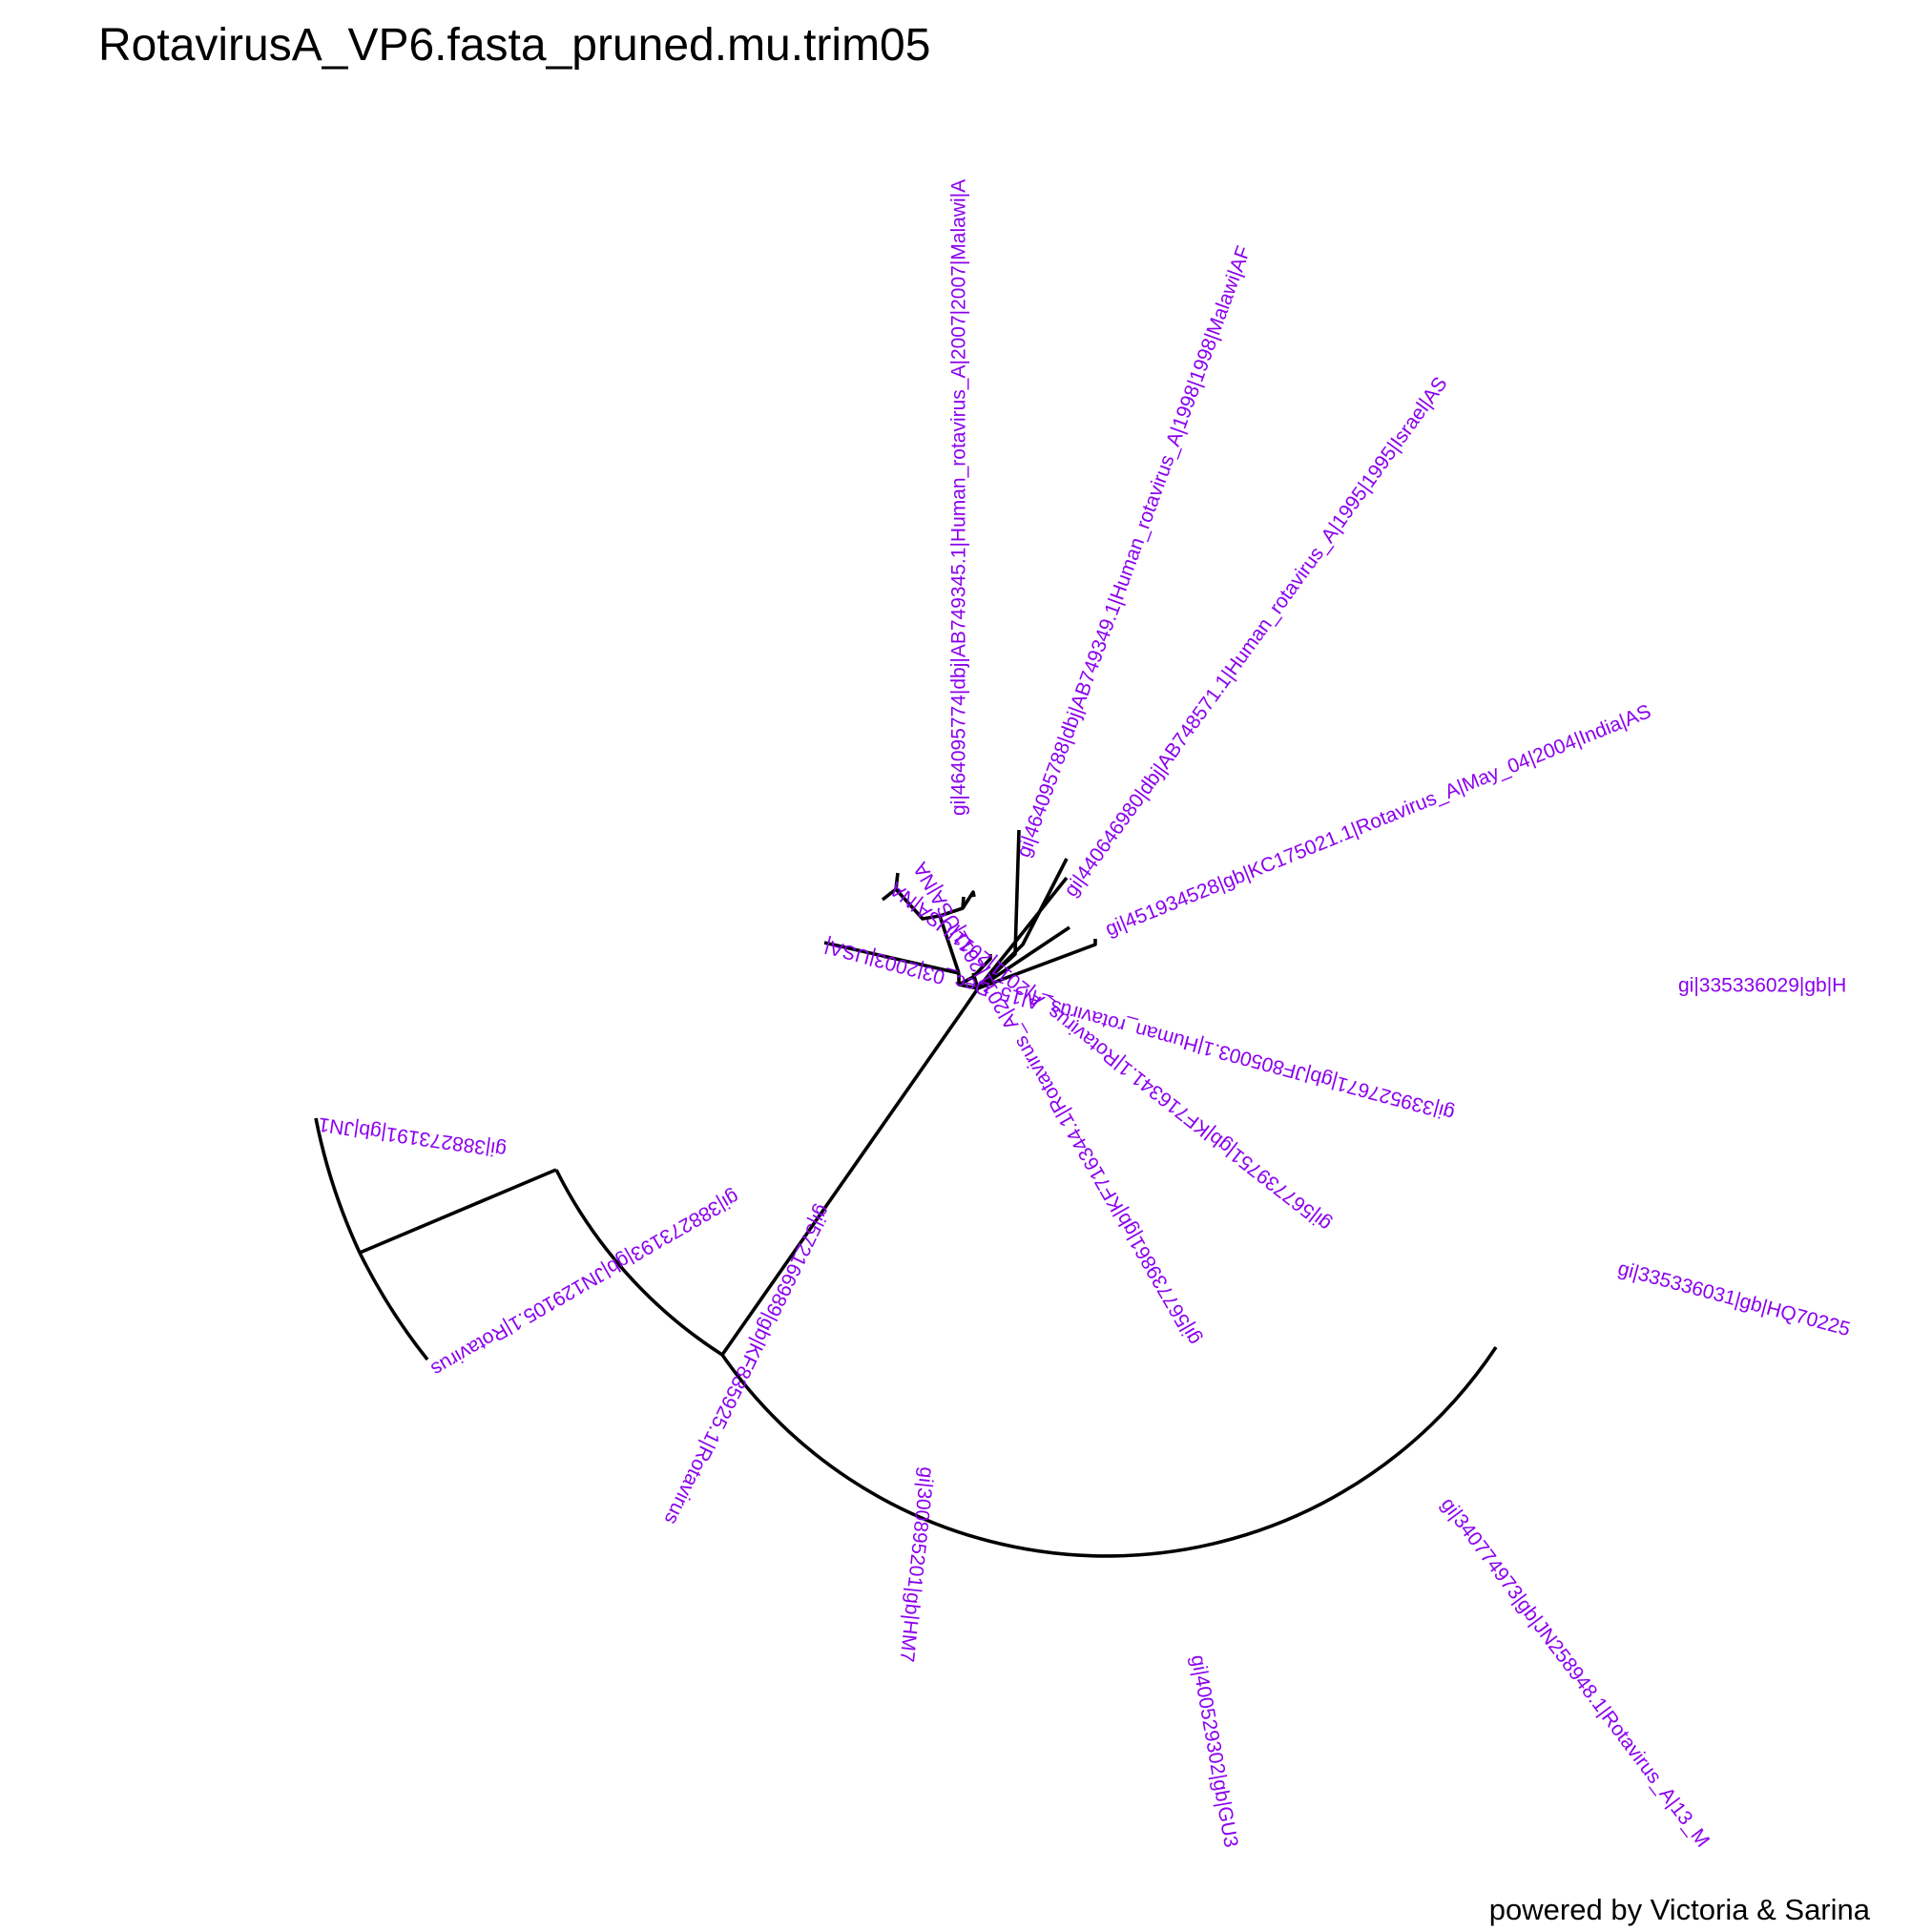 The width and height of the screenshot is (1932, 1932). Describe the element at coordinates (1733, 1298) in the screenshot. I see `tip-label: gi|335336031|gb|HQ70225` at that location.